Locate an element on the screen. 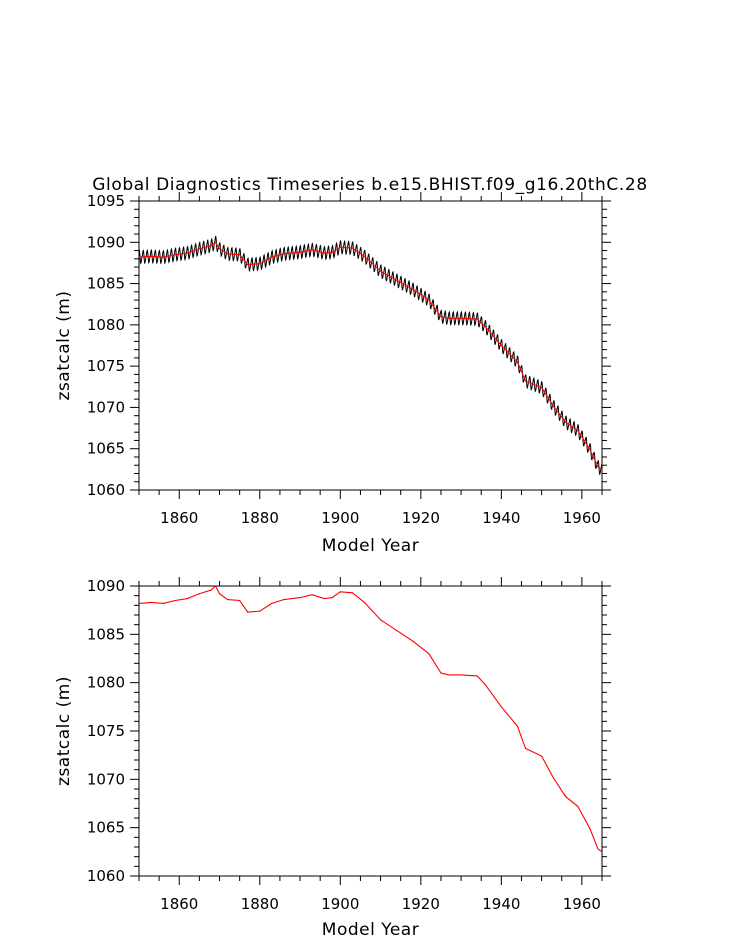  x-tick-label: 1960 is located at coordinates (582, 518).